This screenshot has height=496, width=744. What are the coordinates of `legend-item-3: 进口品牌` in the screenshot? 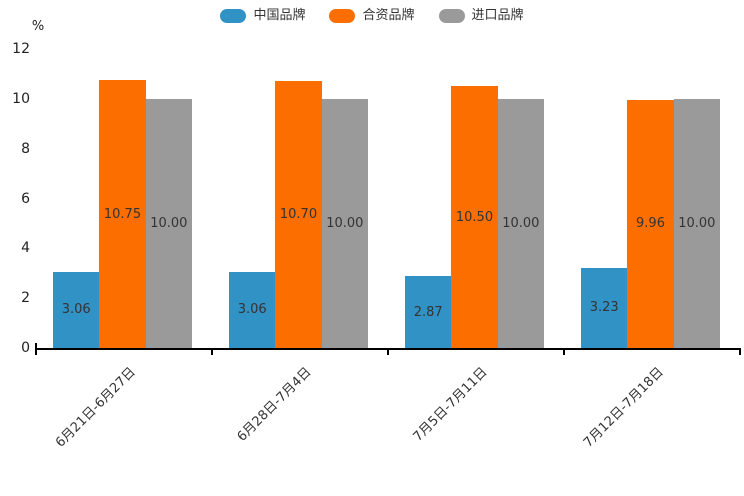 It's located at (481, 16).